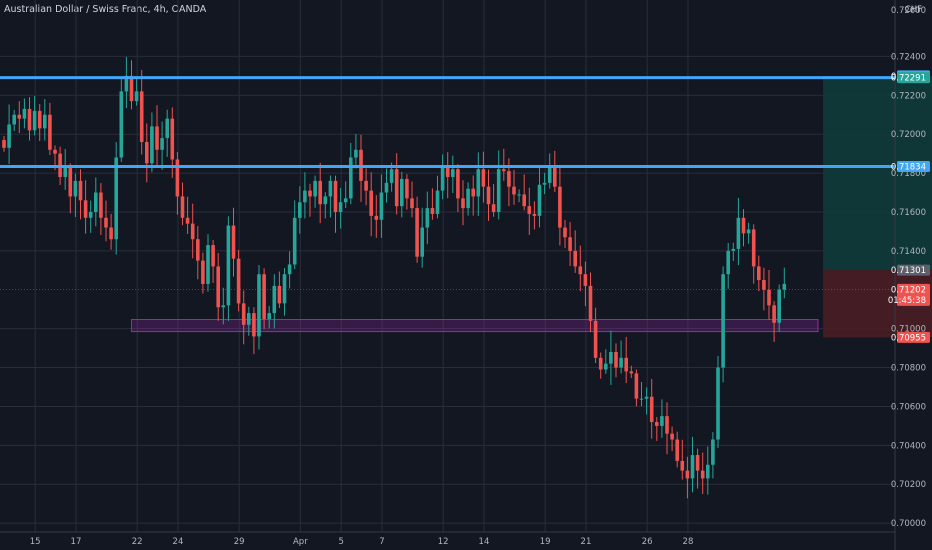 Image resolution: width=932 pixels, height=550 pixels. Describe the element at coordinates (908, 79) in the screenshot. I see `price-tag-label: 0.72291` at that location.